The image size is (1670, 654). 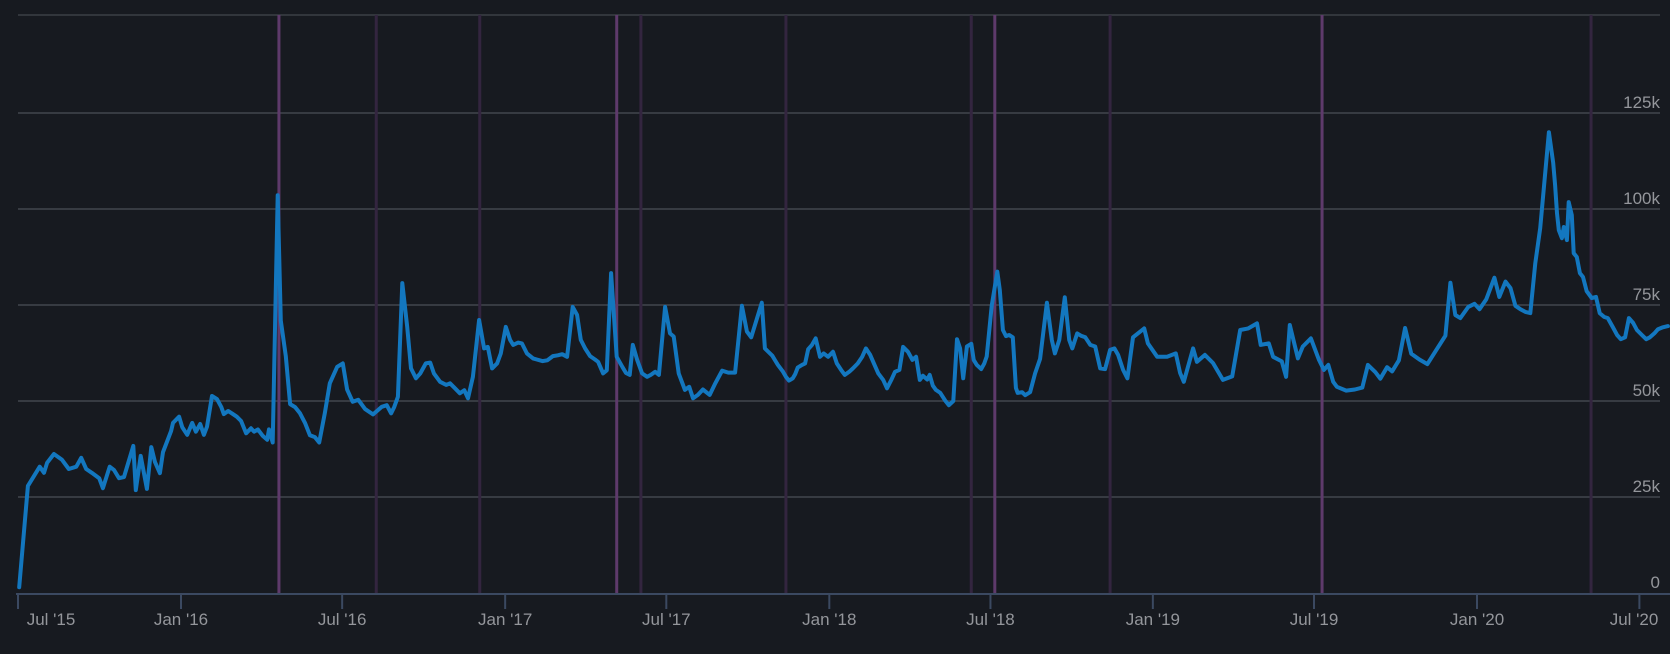 What do you see at coordinates (1647, 486) in the screenshot?
I see `y-axis-label: 25k` at bounding box center [1647, 486].